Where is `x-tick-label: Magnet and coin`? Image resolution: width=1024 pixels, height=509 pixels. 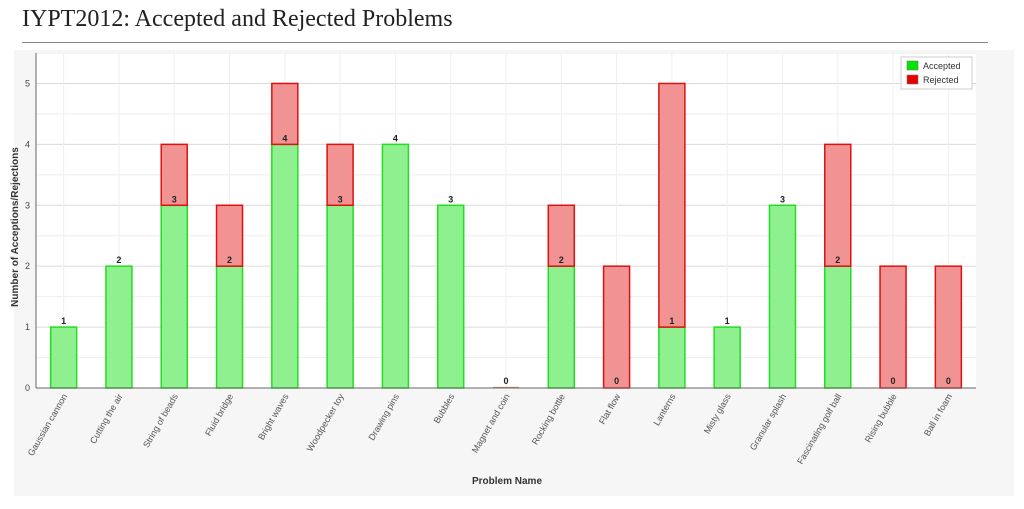
x-tick-label: Magnet and coin is located at coordinates (491, 423).